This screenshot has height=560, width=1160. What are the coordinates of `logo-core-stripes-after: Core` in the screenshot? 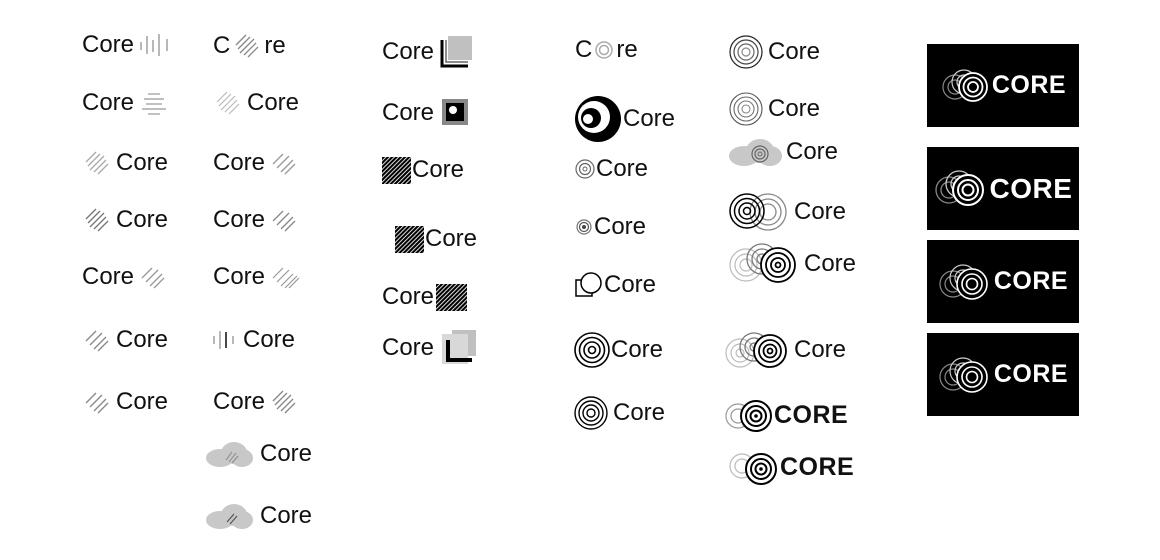 It's located at (256, 163).